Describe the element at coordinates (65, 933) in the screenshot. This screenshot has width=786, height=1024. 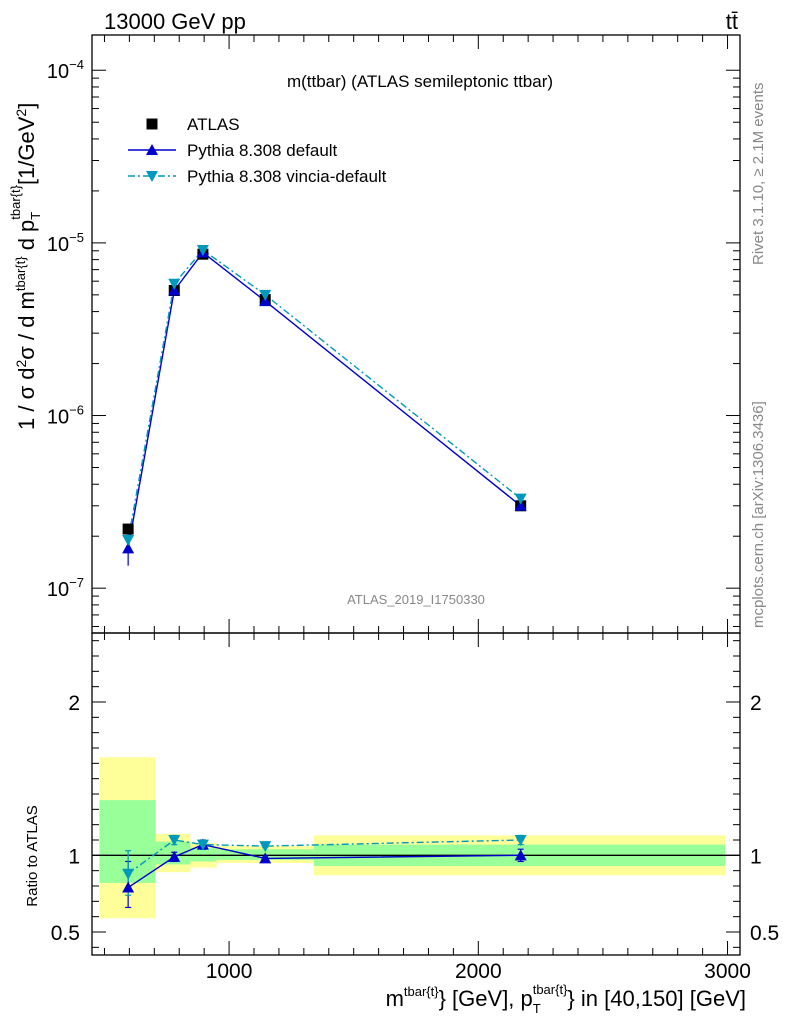
I see `y-tick-label-ratio: 0.5` at that location.